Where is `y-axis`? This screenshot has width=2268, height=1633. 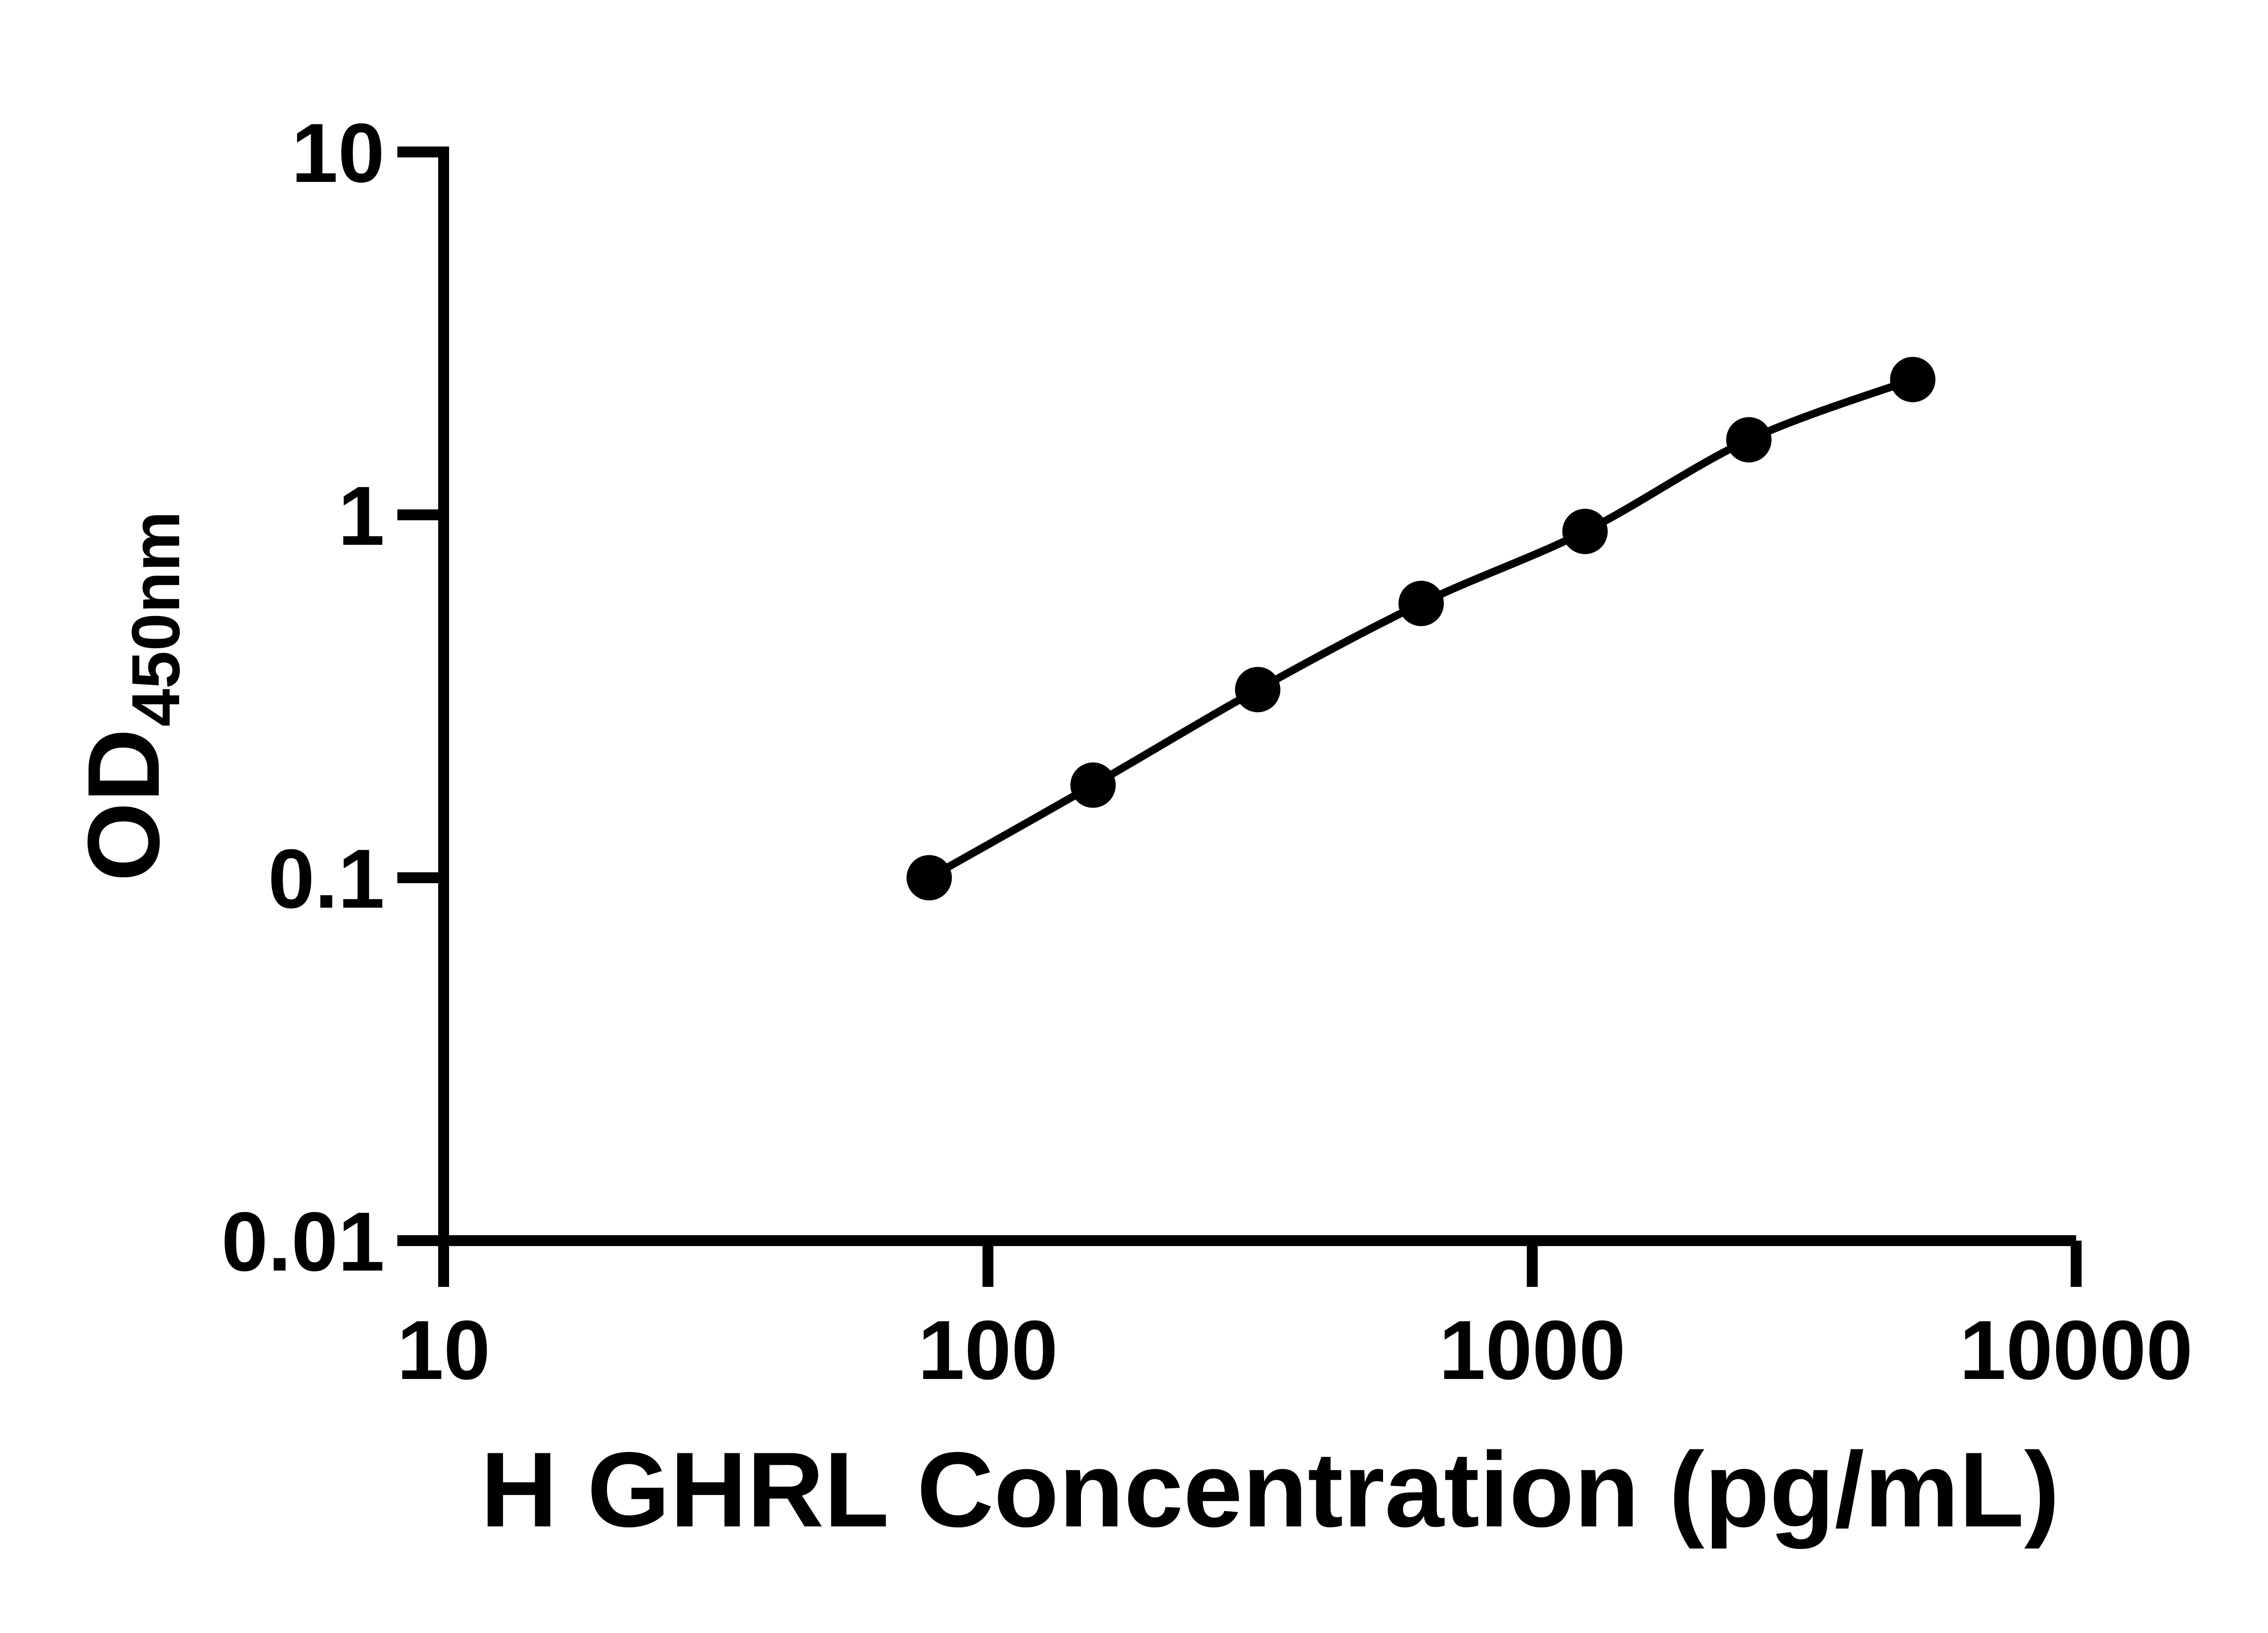 y-axis is located at coordinates (423, 717).